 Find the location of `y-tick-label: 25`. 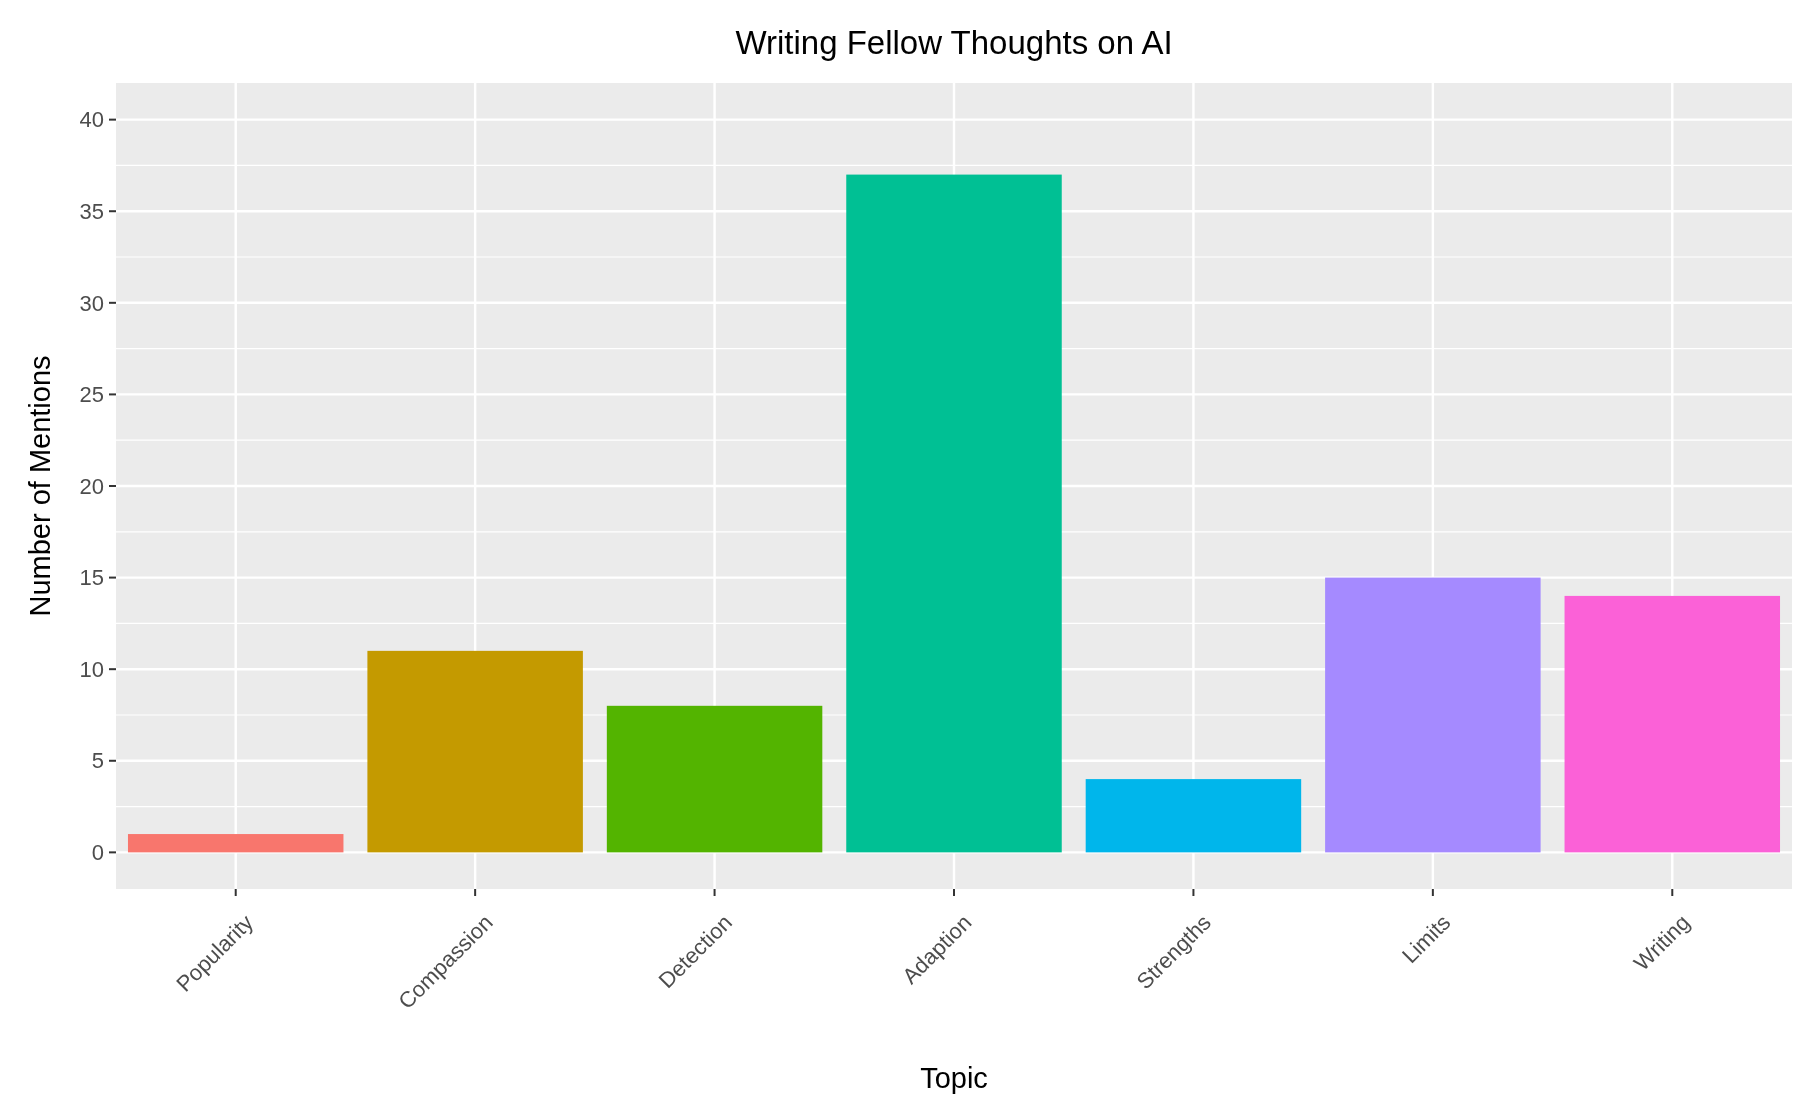

y-tick-label: 25 is located at coordinates (91, 395).